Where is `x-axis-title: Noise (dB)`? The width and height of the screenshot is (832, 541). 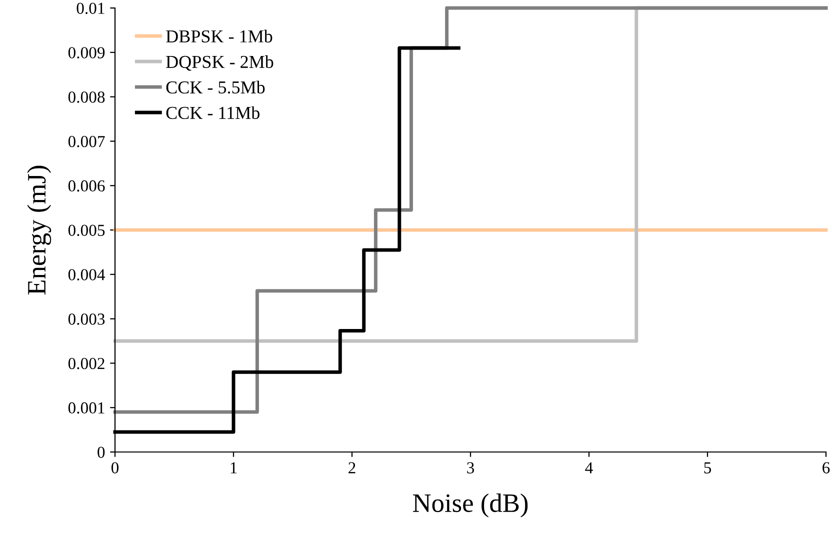
x-axis-title: Noise (dB) is located at coordinates (470, 506).